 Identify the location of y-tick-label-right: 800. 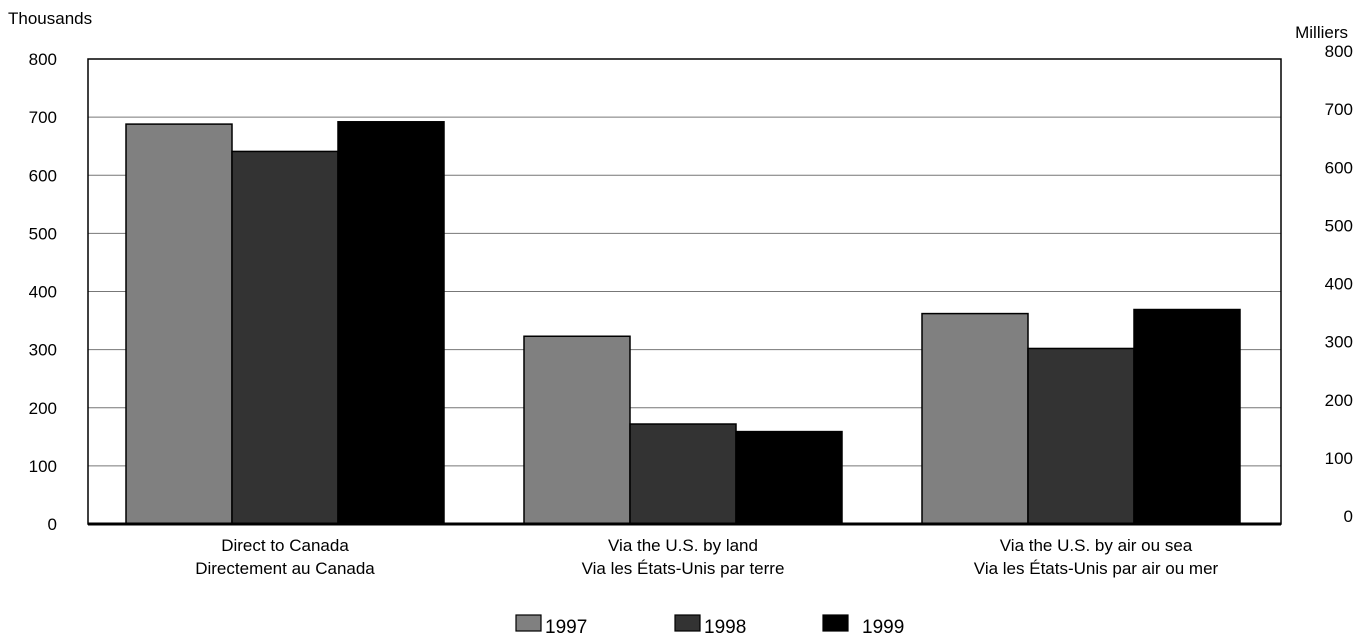
(1339, 51).